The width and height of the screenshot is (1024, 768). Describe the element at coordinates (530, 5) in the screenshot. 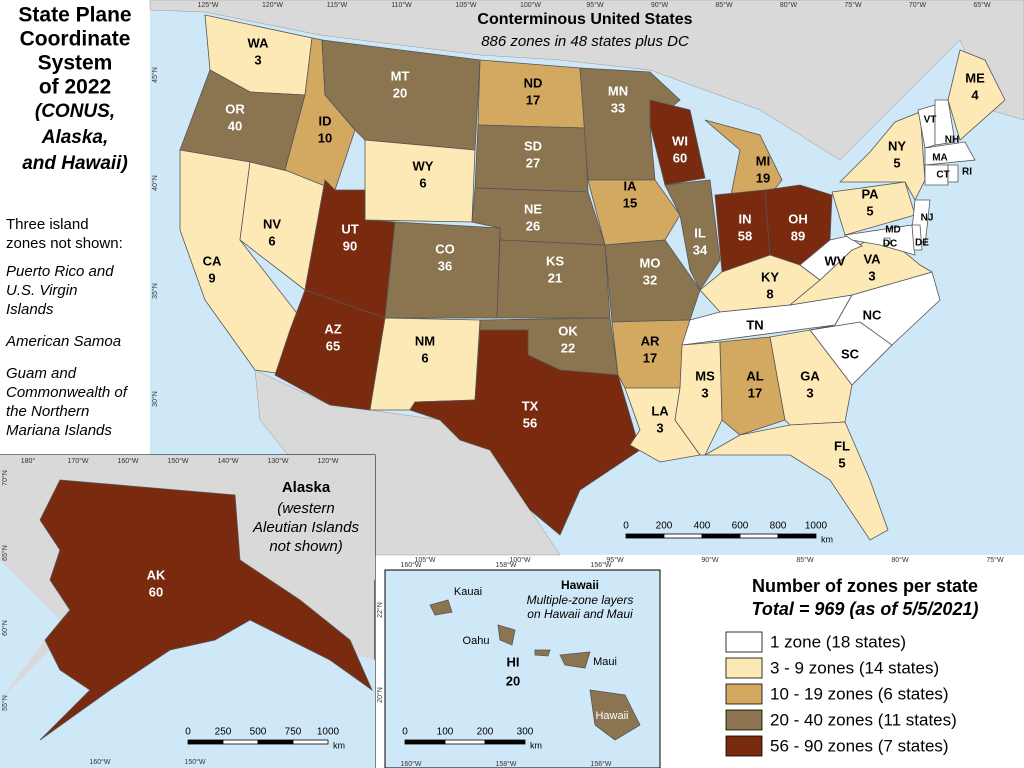

I see `longitude-label: 100°W` at that location.